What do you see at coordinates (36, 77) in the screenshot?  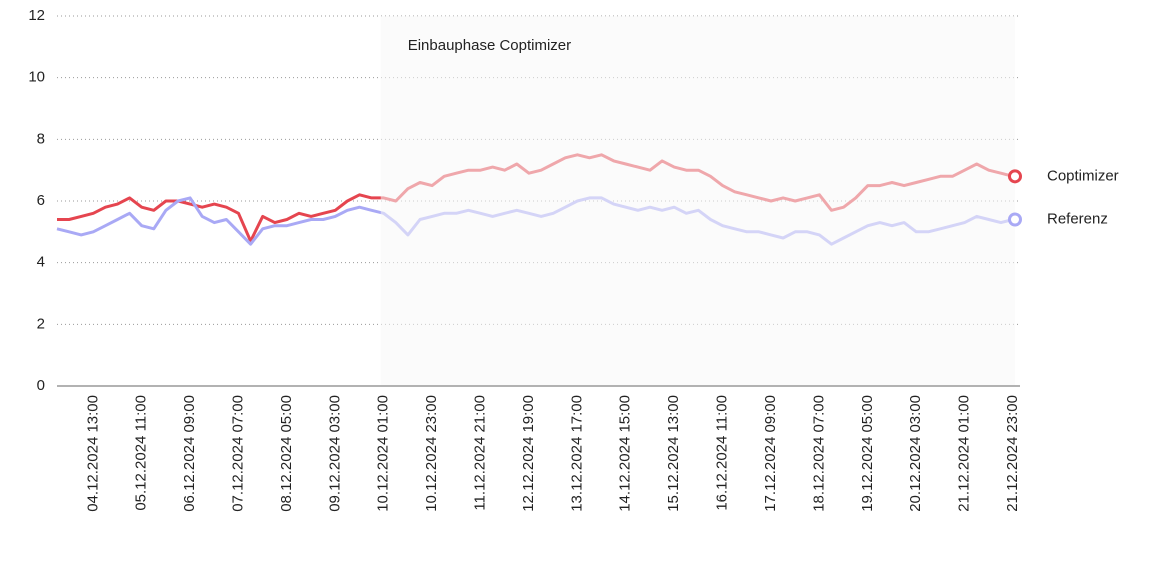 I see `y-tick-label: 10` at bounding box center [36, 77].